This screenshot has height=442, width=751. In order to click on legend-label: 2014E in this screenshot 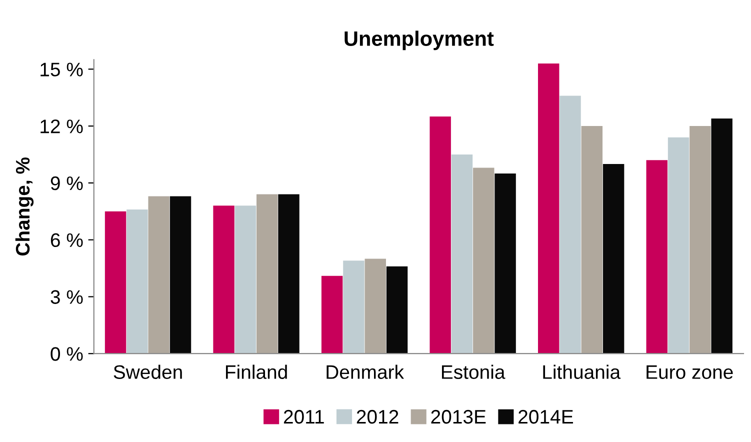, I will do `click(545, 417)`.